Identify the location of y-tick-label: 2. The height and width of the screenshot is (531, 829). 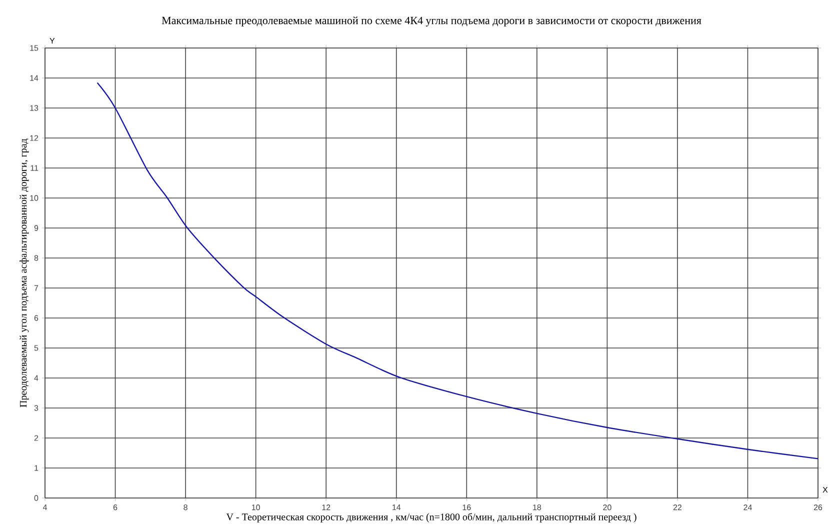
(36, 438).